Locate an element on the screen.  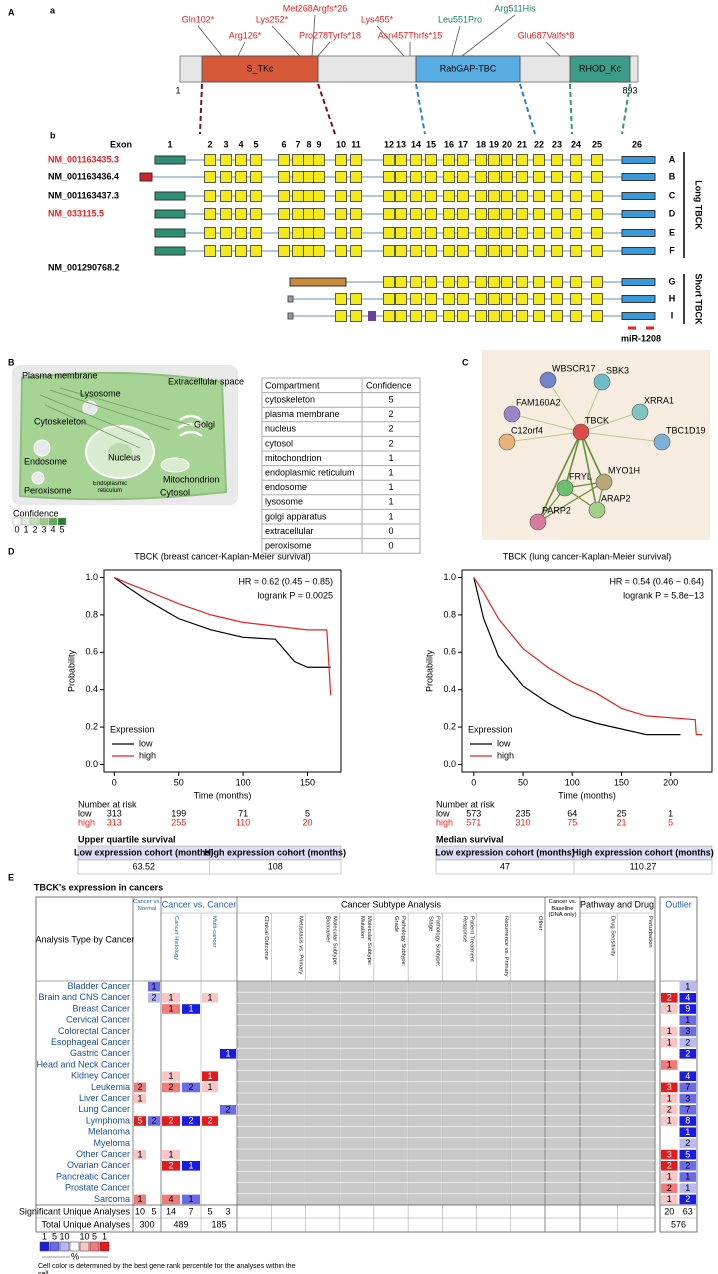
y-tick-label: 0.8 is located at coordinates (449, 614).